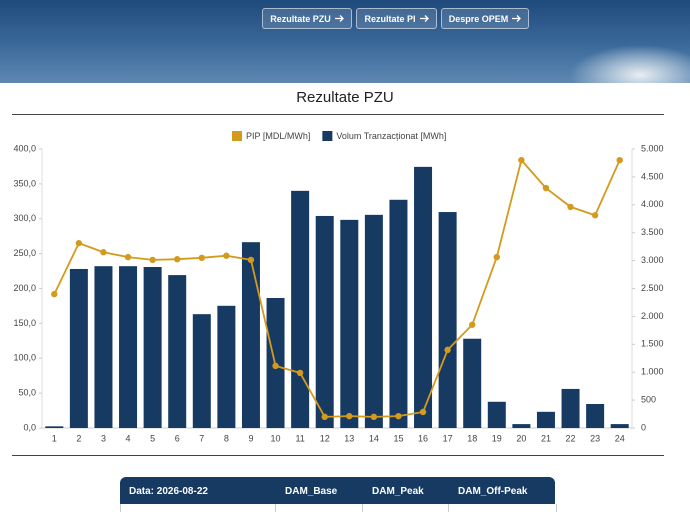 Image resolution: width=690 pixels, height=512 pixels. I want to click on y-tick-label: 0,0, so click(29, 427).